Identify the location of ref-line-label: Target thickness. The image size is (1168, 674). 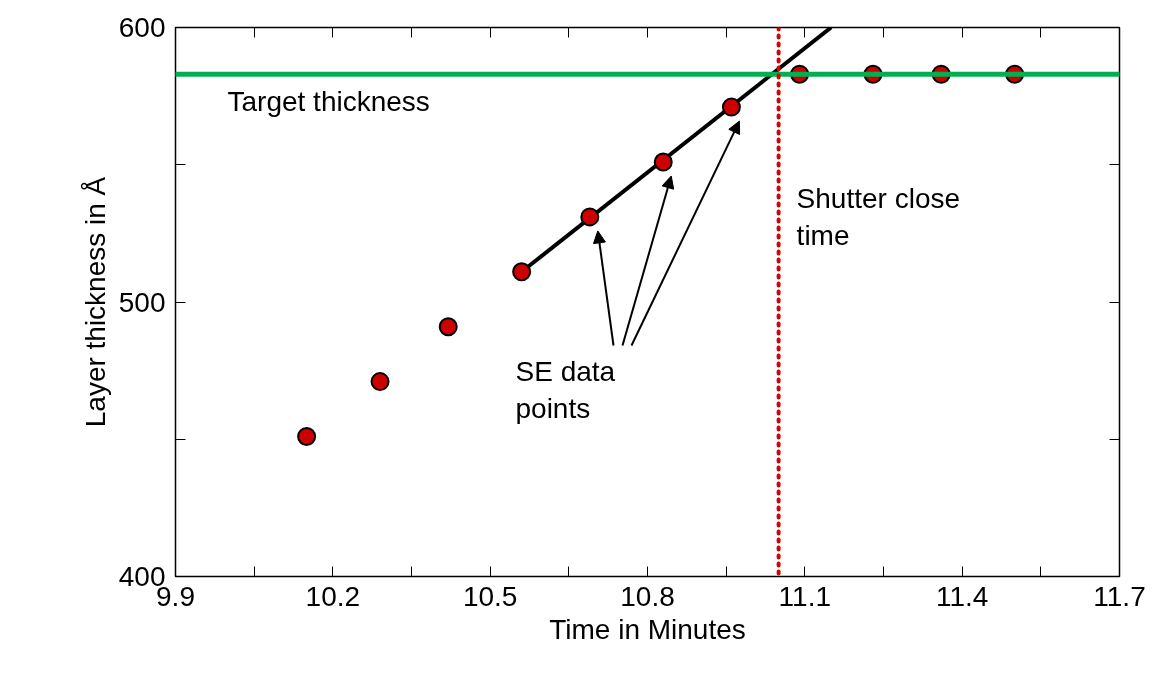
(328, 102).